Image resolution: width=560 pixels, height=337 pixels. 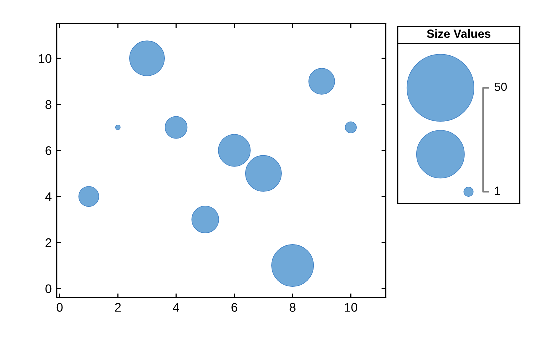 What do you see at coordinates (45, 59) in the screenshot?
I see `y-tick-label: 10` at bounding box center [45, 59].